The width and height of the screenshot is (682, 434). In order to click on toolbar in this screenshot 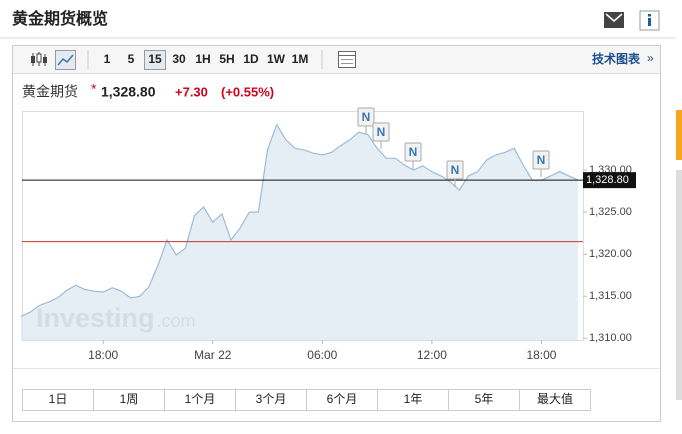, I will do `click(336, 59)`.